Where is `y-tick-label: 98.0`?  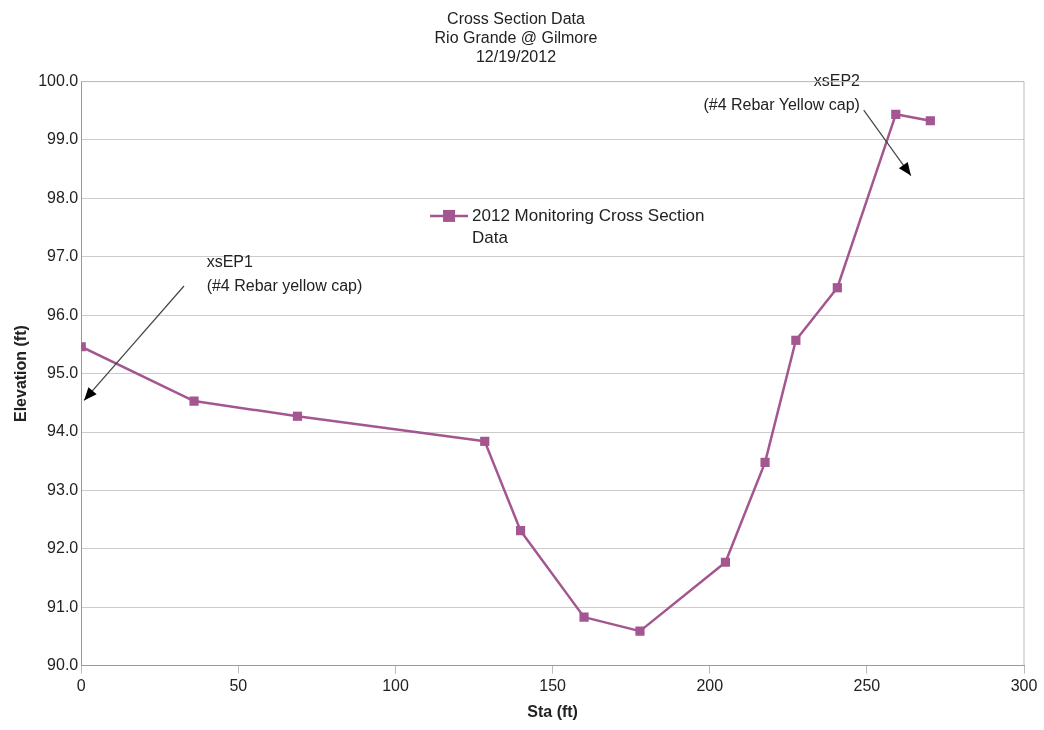 y-tick-label: 98.0 is located at coordinates (63, 197).